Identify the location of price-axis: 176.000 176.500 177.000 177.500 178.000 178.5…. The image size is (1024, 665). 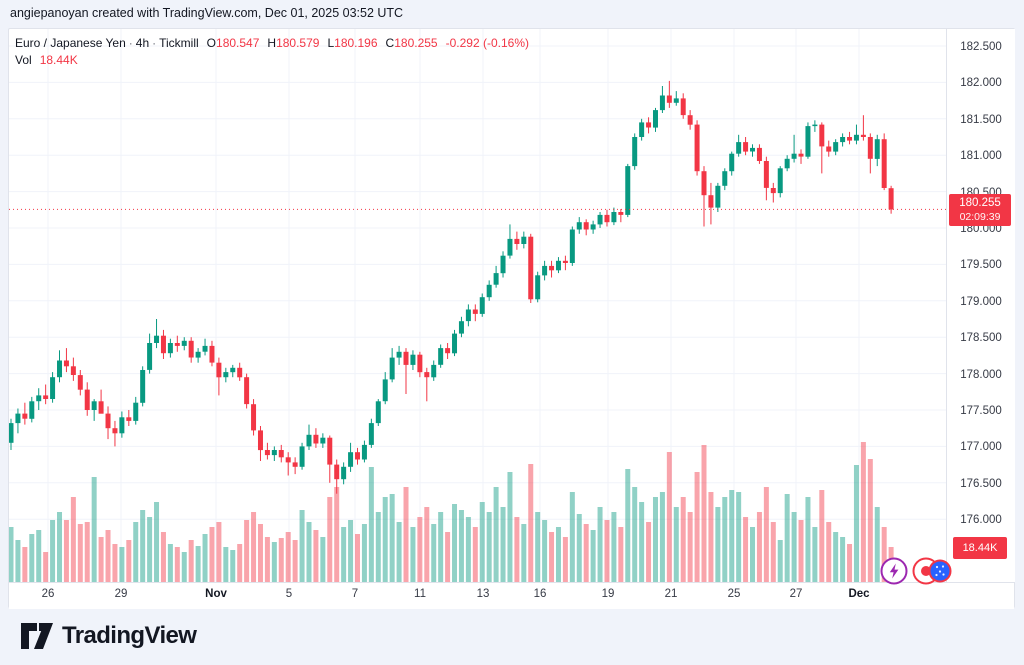
(980, 305).